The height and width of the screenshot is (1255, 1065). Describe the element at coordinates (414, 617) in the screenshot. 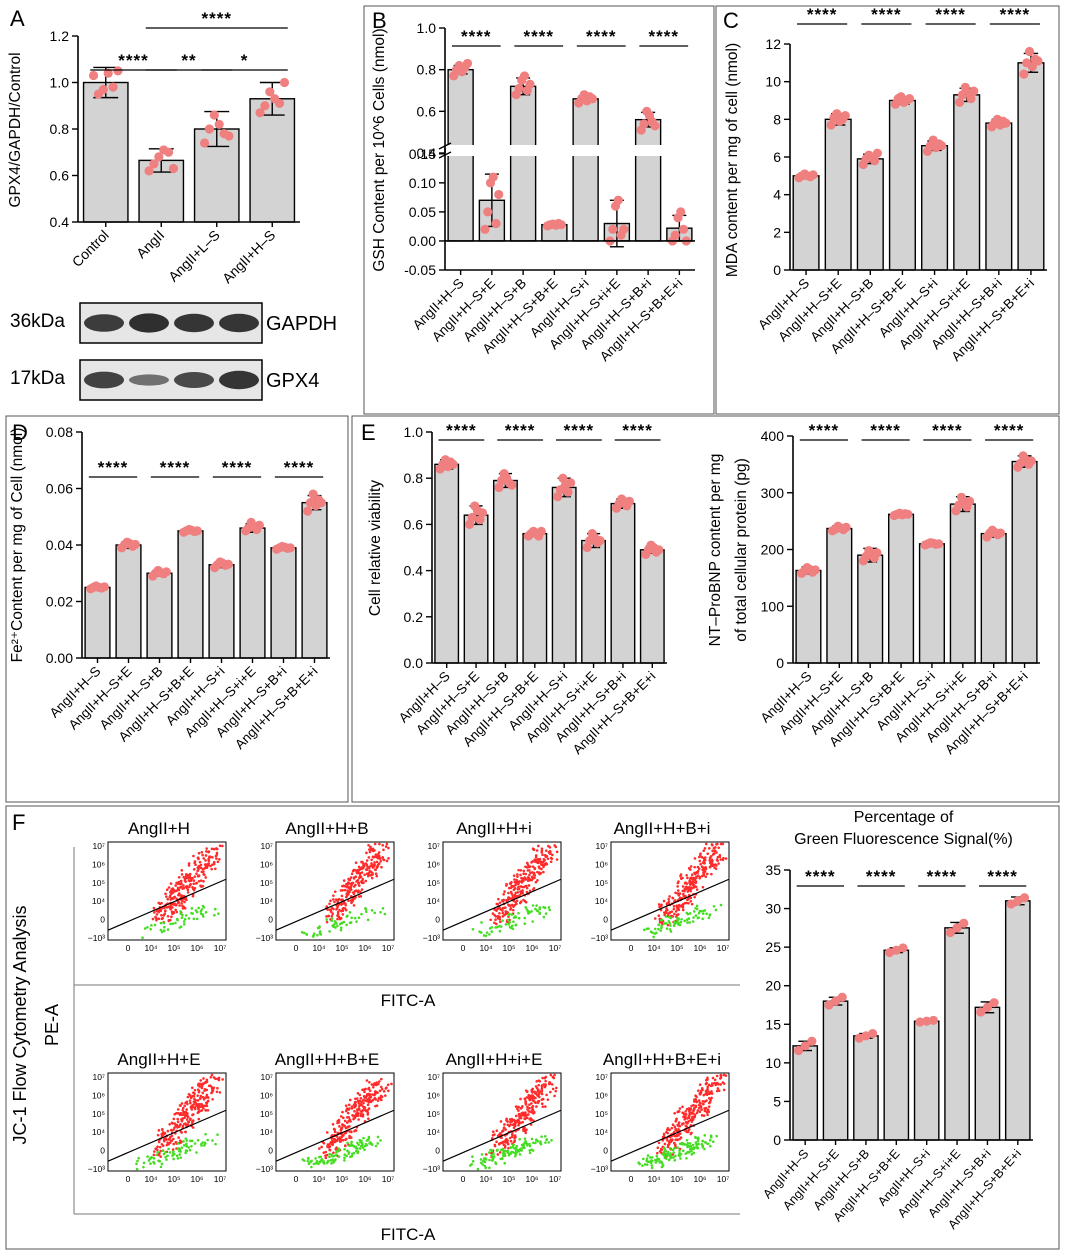

I see `y-tick-label: 0.2` at that location.